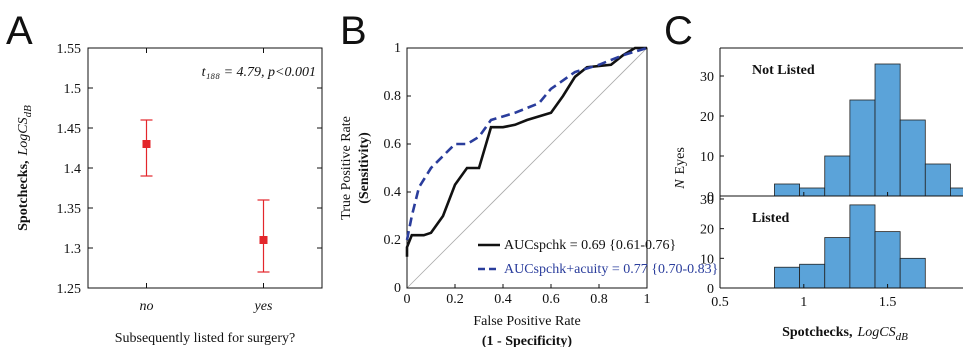 This screenshot has width=963, height=347. I want to click on panel-title: Listed, so click(771, 218).